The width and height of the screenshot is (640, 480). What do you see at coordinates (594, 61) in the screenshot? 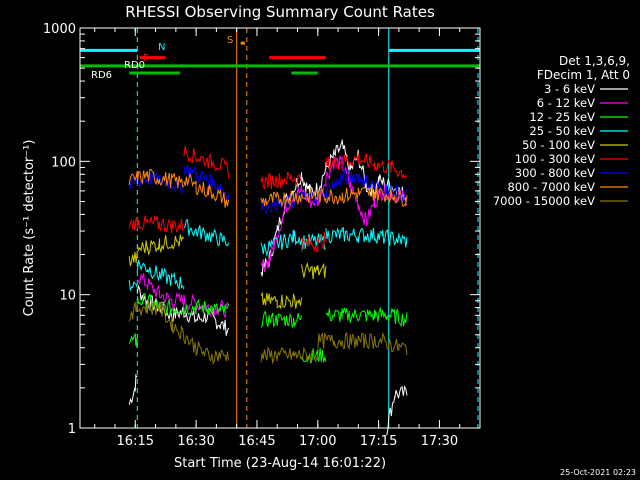
I see `legend-header-line: Det 1,3,6,9,` at bounding box center [594, 61].